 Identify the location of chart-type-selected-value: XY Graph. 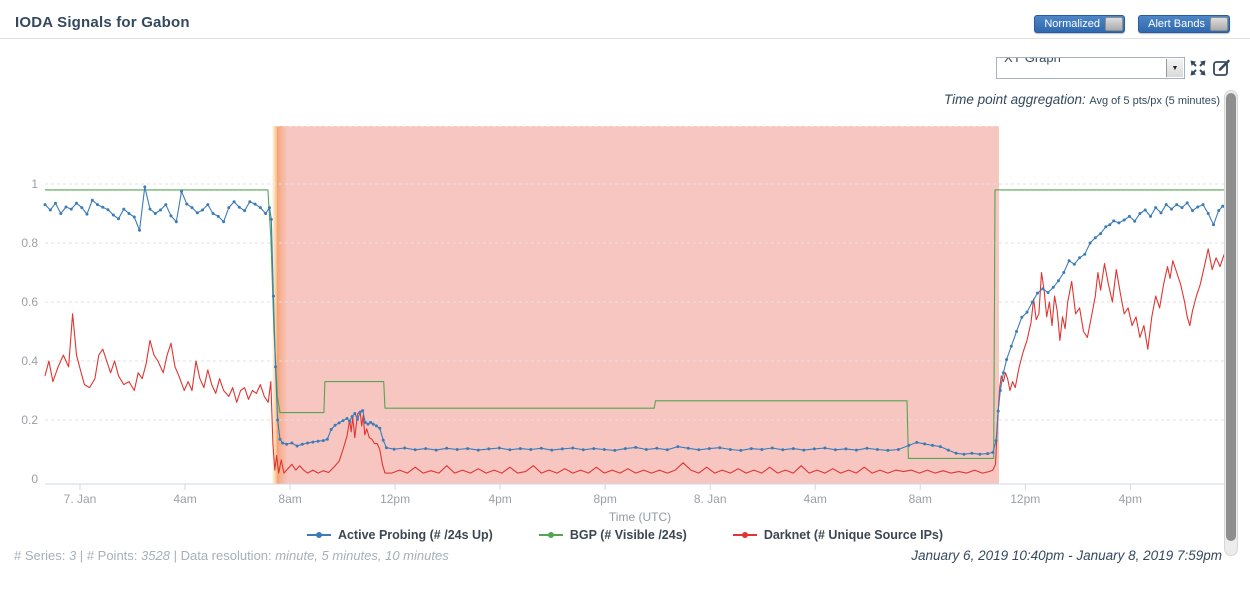
(1032, 61).